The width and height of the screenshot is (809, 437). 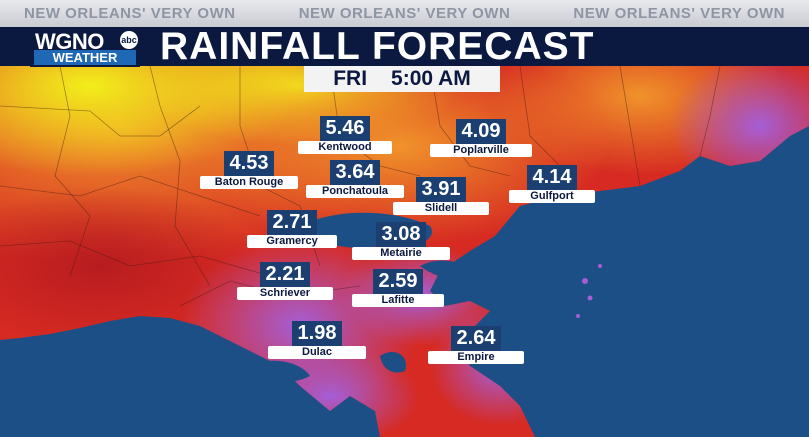 I want to click on forecast-time: FRI 5:00 AM, so click(x=402, y=79).